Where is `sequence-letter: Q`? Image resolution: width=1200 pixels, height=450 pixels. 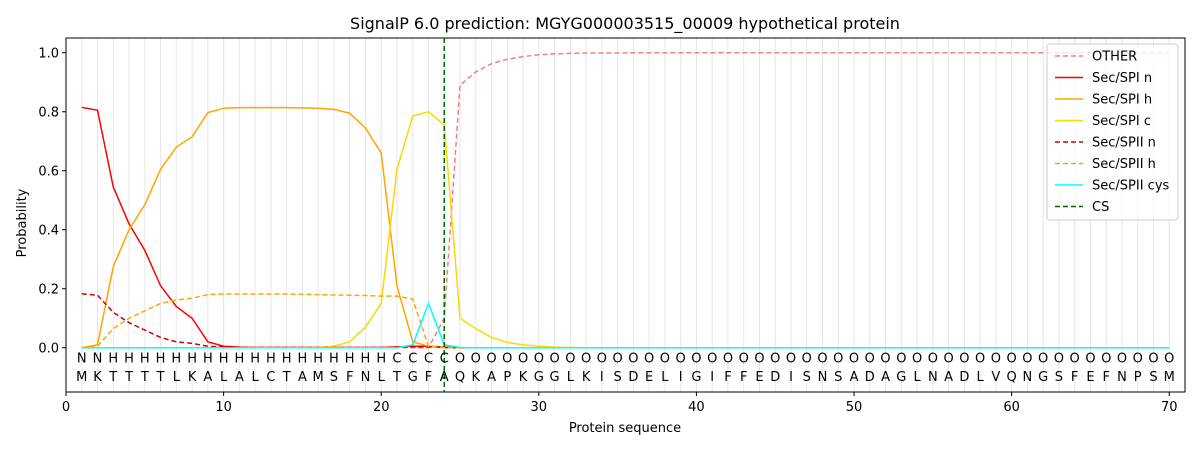 sequence-letter: Q is located at coordinates (460, 377).